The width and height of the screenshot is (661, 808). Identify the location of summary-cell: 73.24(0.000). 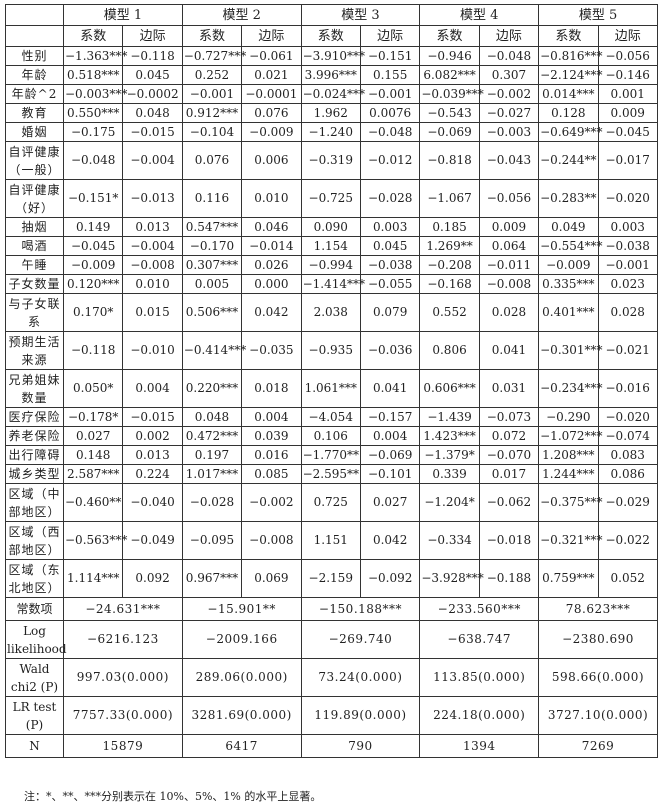
(360, 677).